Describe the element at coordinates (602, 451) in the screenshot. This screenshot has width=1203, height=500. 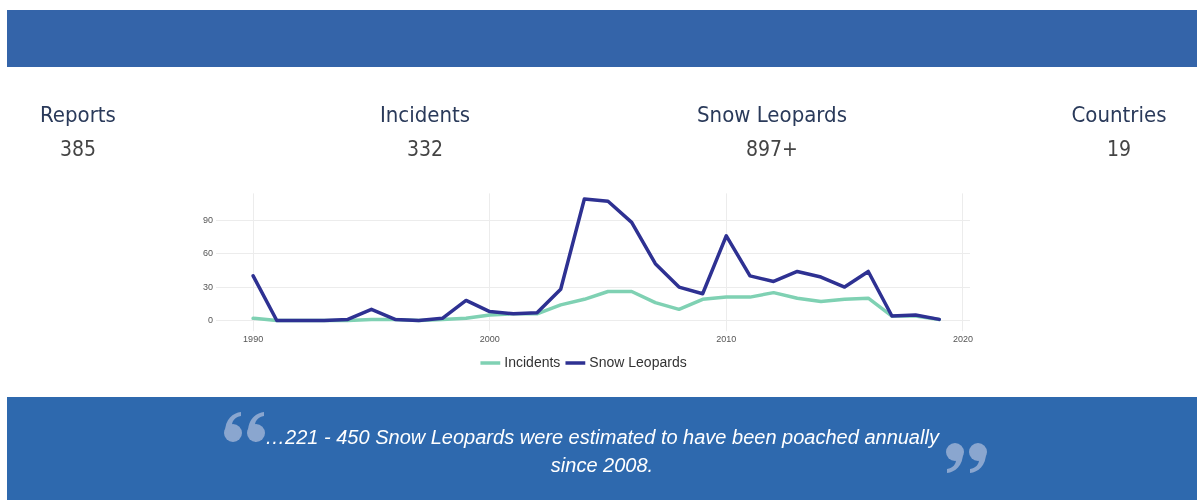
I see `text: …221 - 450 Snow Leopards were estimated to have been poached annually since 2008.` at that location.